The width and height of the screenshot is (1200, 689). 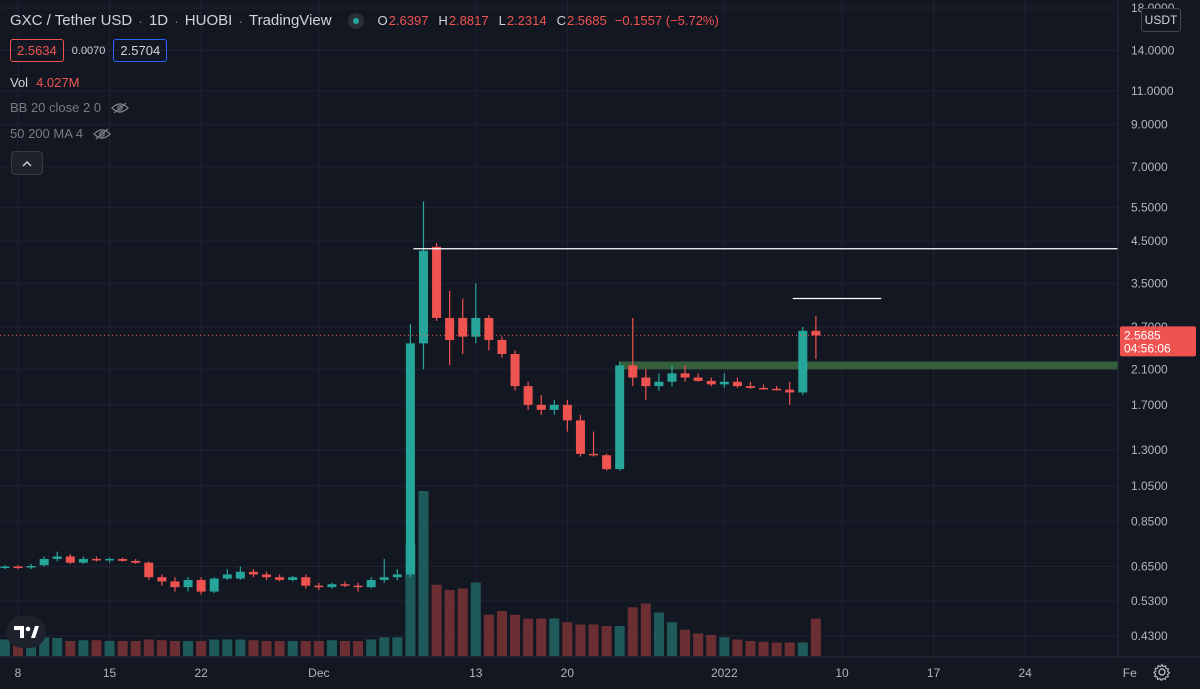 What do you see at coordinates (355, 20) in the screenshot?
I see `market-status-icon` at bounding box center [355, 20].